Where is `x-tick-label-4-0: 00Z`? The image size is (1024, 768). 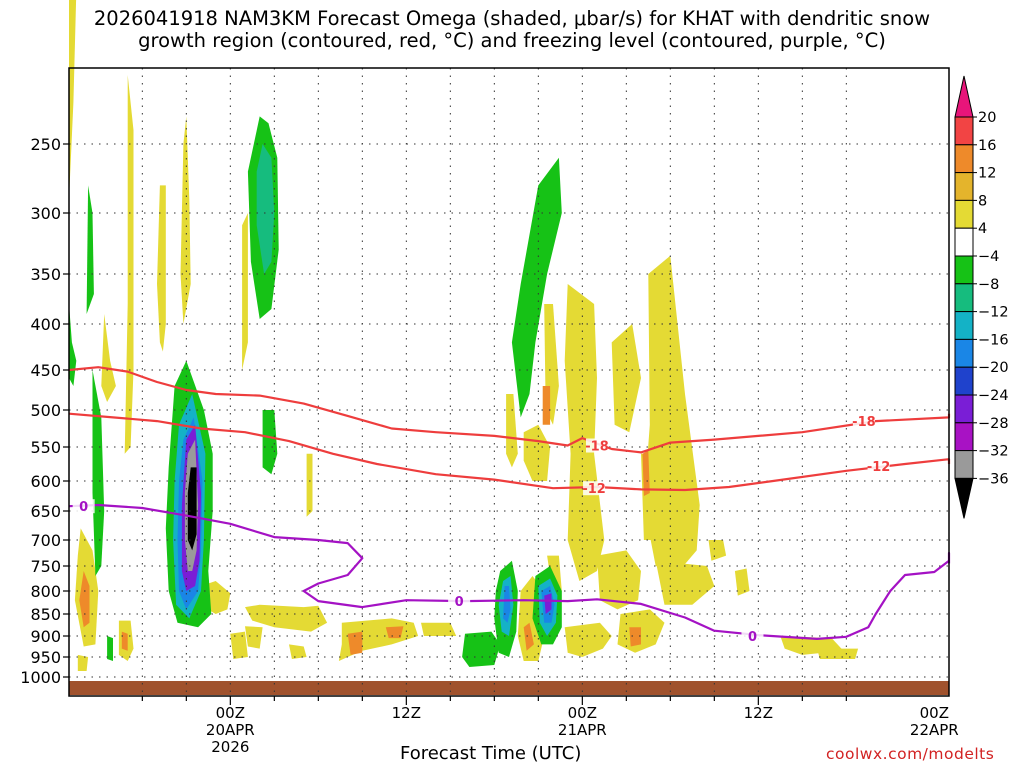
x-tick-label-4-0: 00Z is located at coordinates (934, 713).